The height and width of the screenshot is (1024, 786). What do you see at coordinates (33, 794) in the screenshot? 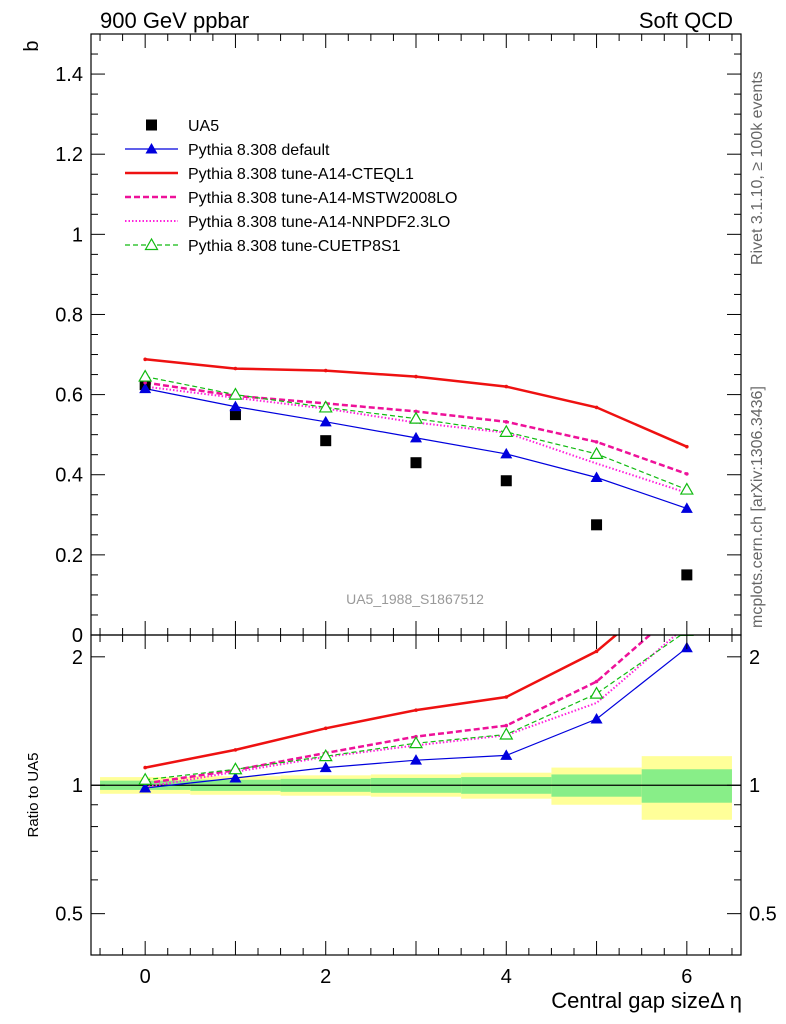
I see `ratio-y-axis-label: Ratio to UA5` at bounding box center [33, 794].